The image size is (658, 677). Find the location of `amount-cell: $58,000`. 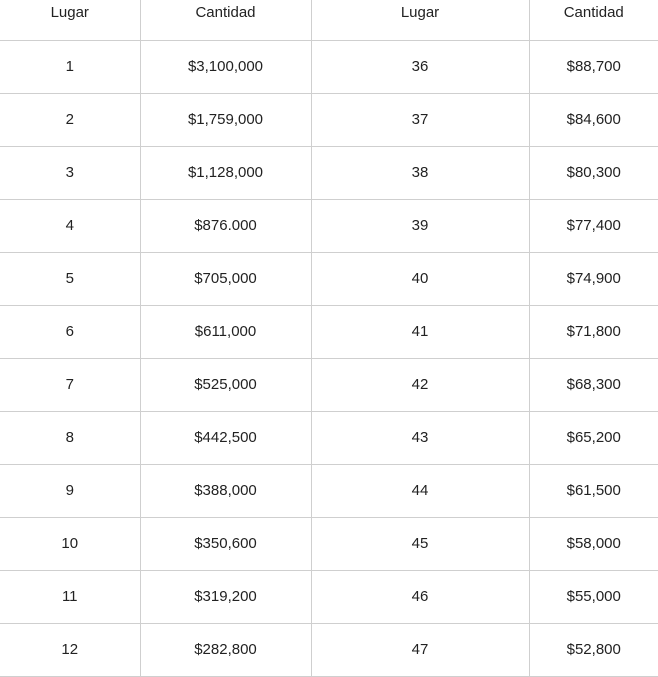

amount-cell: $58,000 is located at coordinates (593, 544).